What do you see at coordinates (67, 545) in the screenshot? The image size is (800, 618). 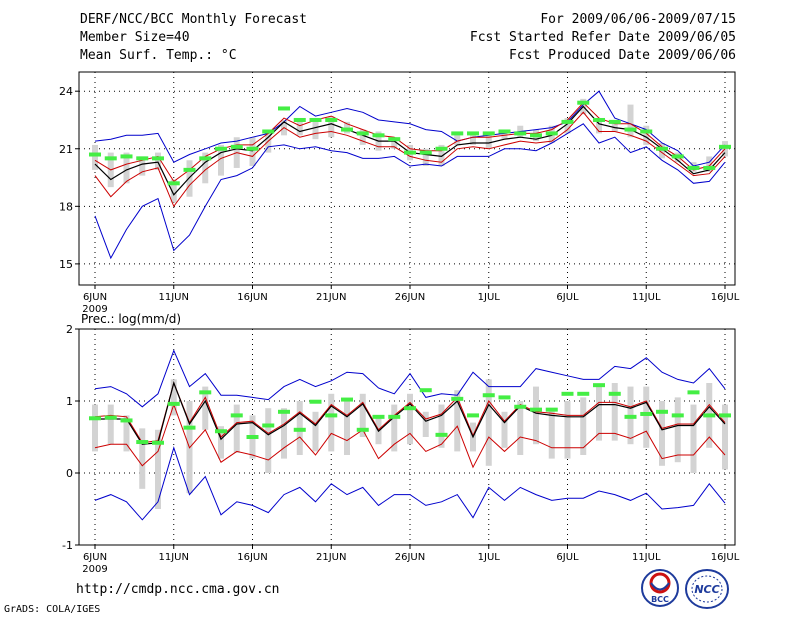 I see `precipitation-ytick-label: -1` at bounding box center [67, 545].